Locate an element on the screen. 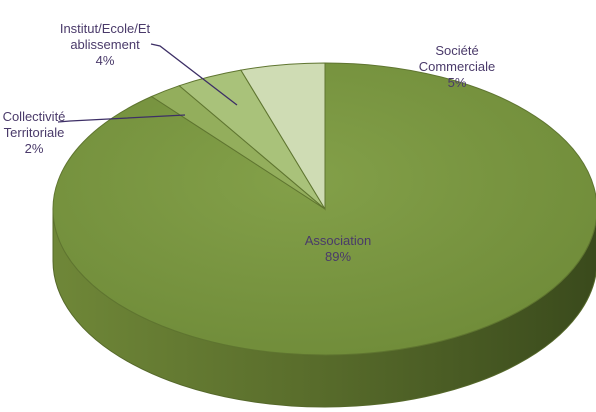 The image size is (596, 412). label-name-line: Société is located at coordinates (456, 50).